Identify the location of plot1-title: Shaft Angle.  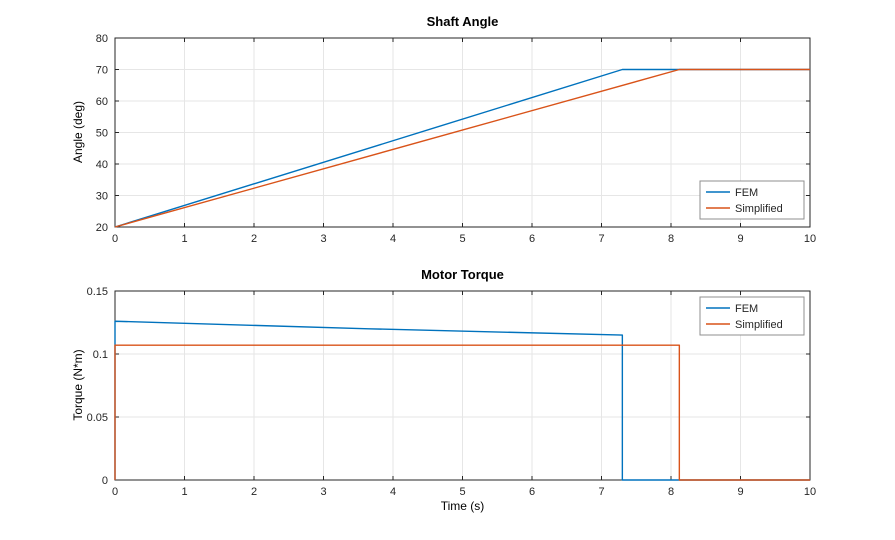
(462, 21).